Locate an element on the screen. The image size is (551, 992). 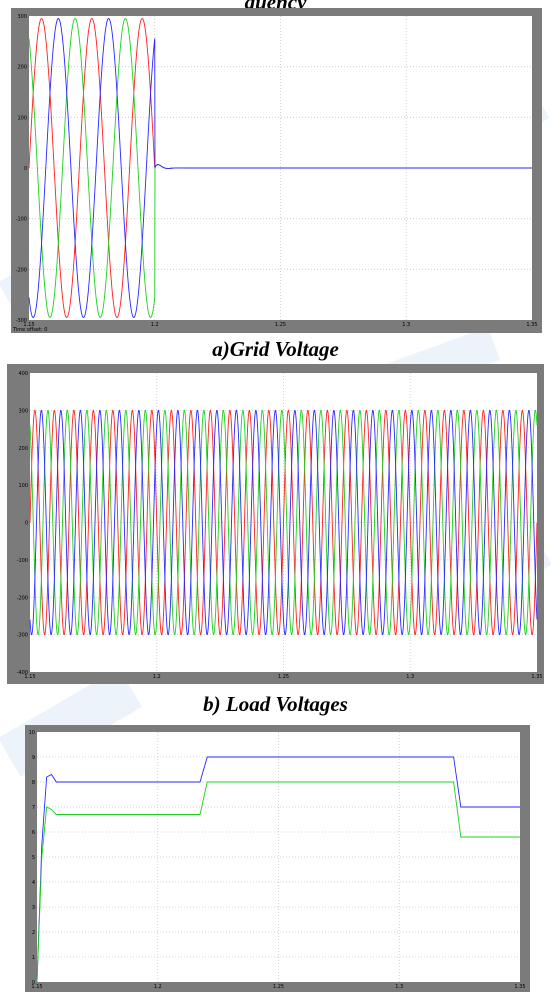
caption-load-voltages: b) Load Voltages is located at coordinates (275, 704).